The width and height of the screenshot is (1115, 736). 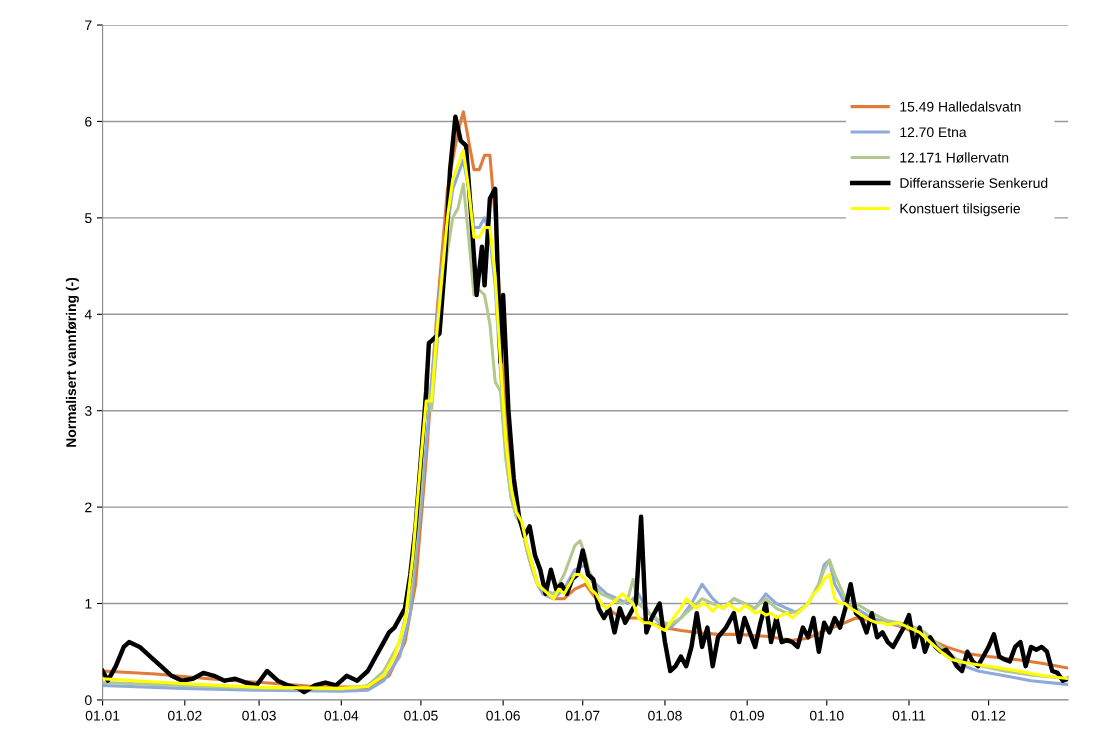 What do you see at coordinates (88, 25) in the screenshot?
I see `y-tick-label: 7` at bounding box center [88, 25].